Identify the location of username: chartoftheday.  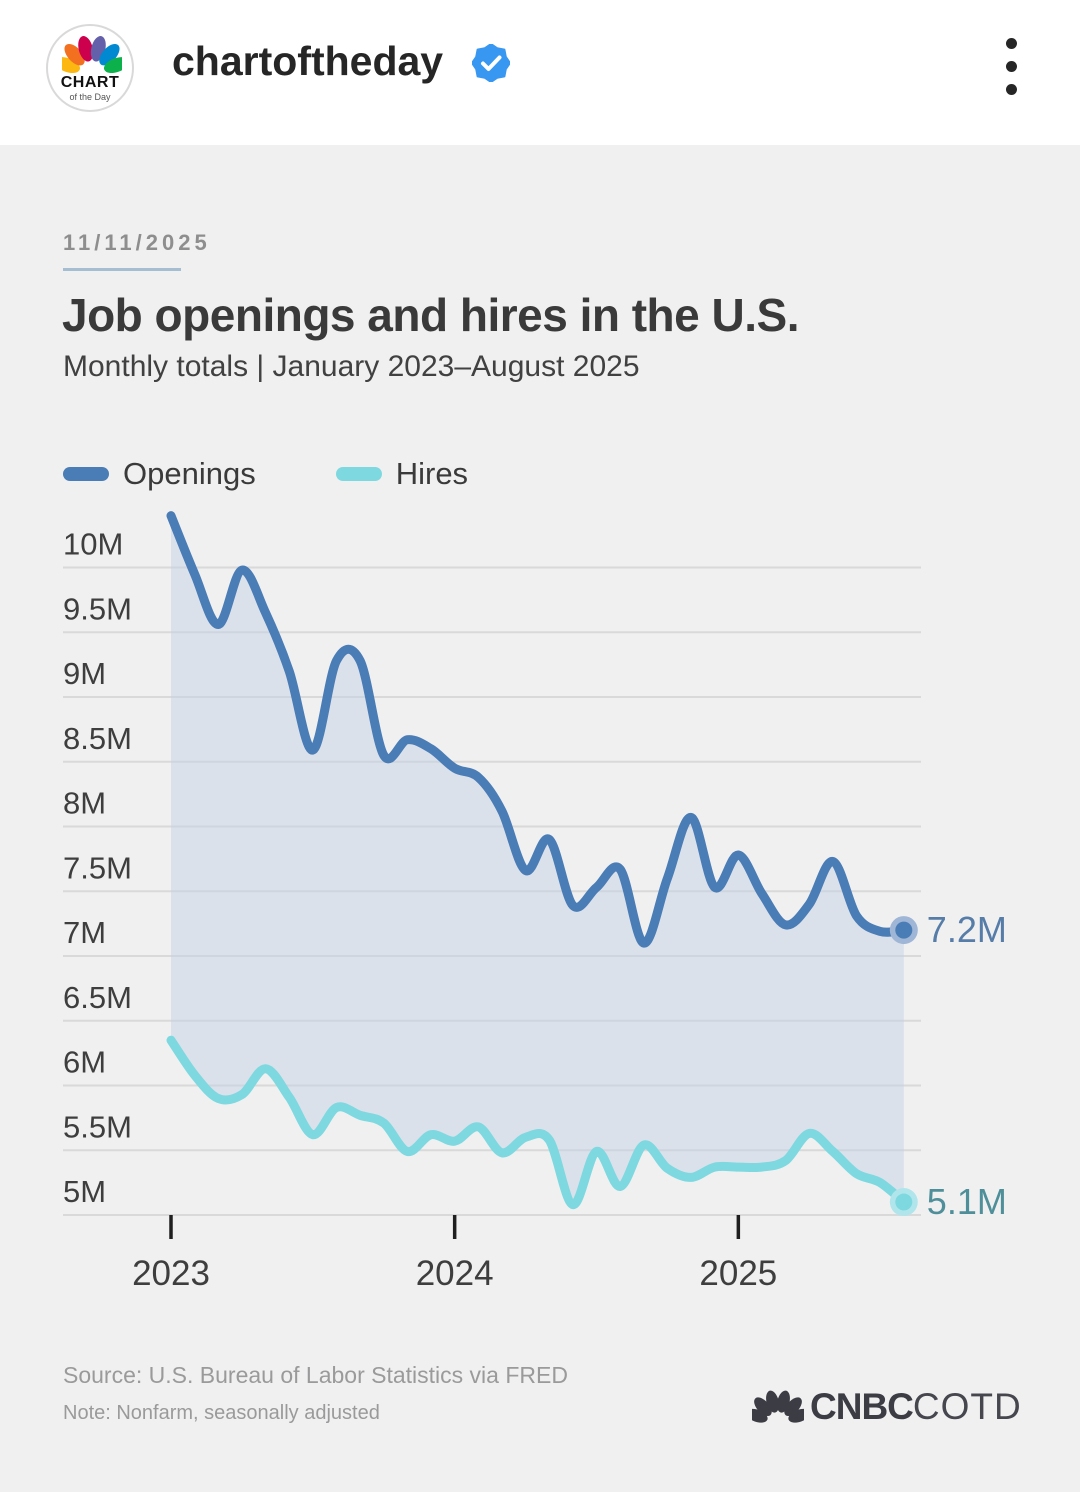
(308, 61).